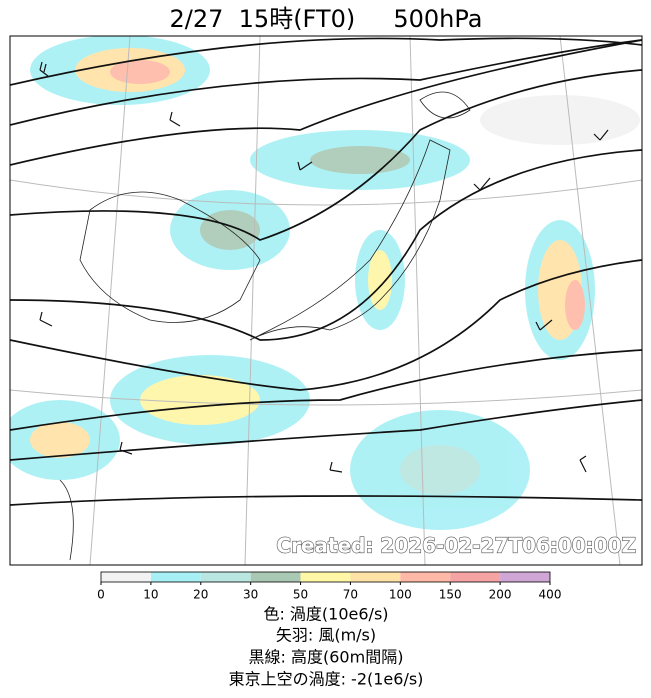 The height and width of the screenshot is (698, 651). What do you see at coordinates (329, 586) in the screenshot?
I see `colorbar: 0 10 20 30 50 70 100 150 200 400` at bounding box center [329, 586].